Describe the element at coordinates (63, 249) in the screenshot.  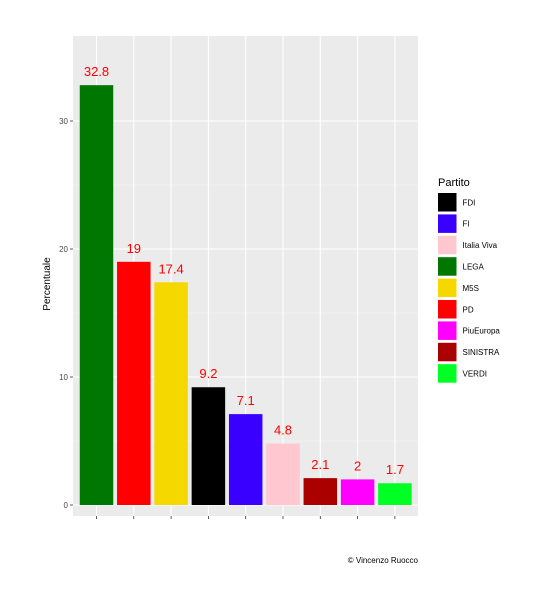
I see `y-tick-label: 20` at that location.